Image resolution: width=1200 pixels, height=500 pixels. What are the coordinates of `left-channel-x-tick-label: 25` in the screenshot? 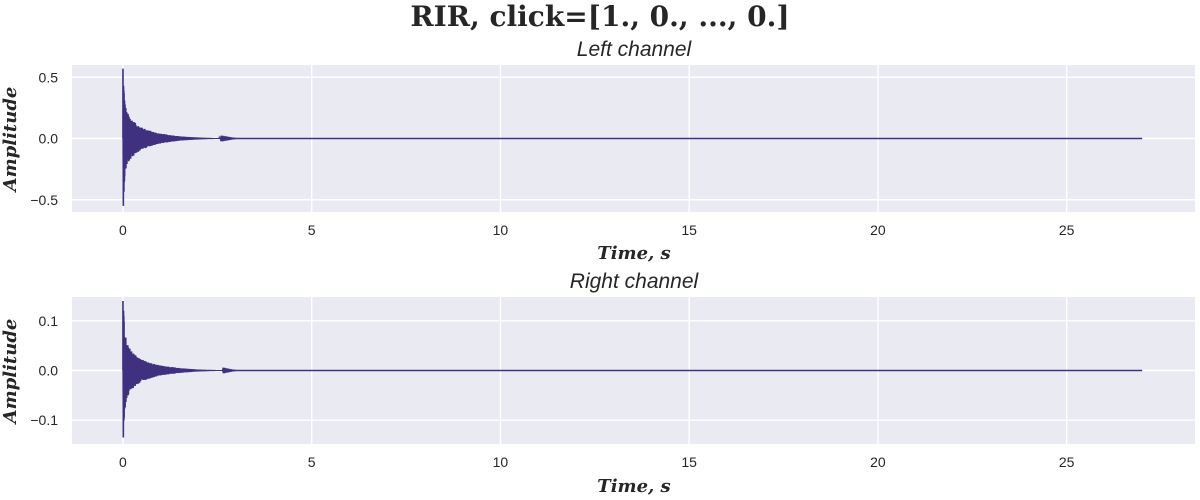 It's located at (1067, 230).